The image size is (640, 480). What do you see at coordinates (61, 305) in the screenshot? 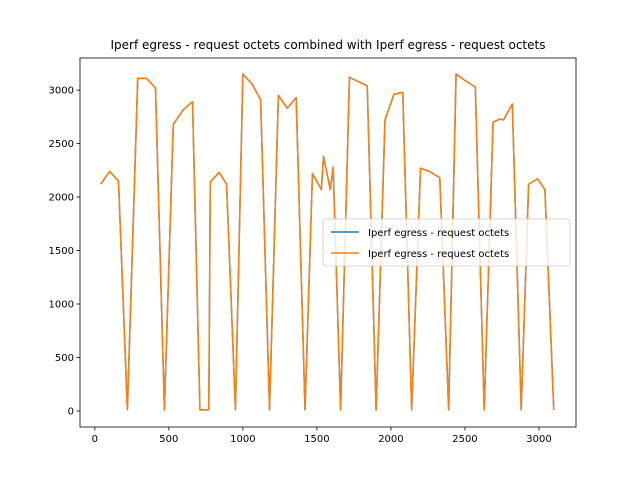
I see `y-tick-label: 1000` at bounding box center [61, 305].